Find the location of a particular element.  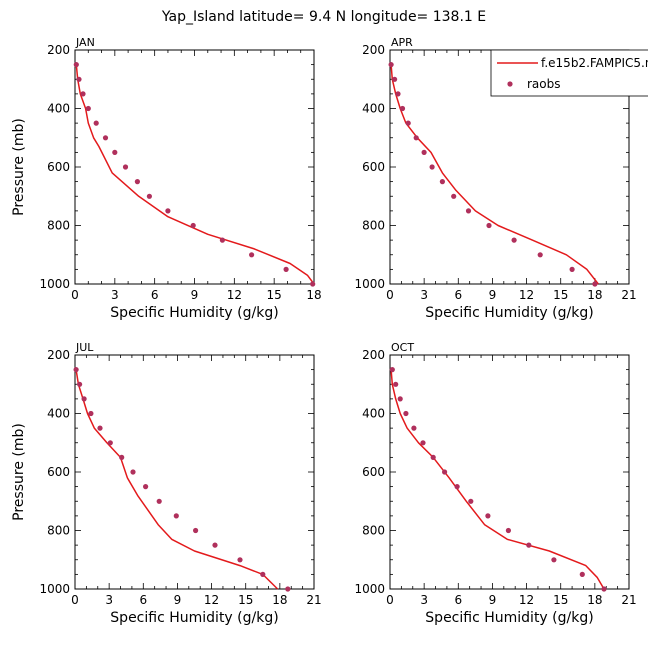

panel-title: APR is located at coordinates (402, 42).